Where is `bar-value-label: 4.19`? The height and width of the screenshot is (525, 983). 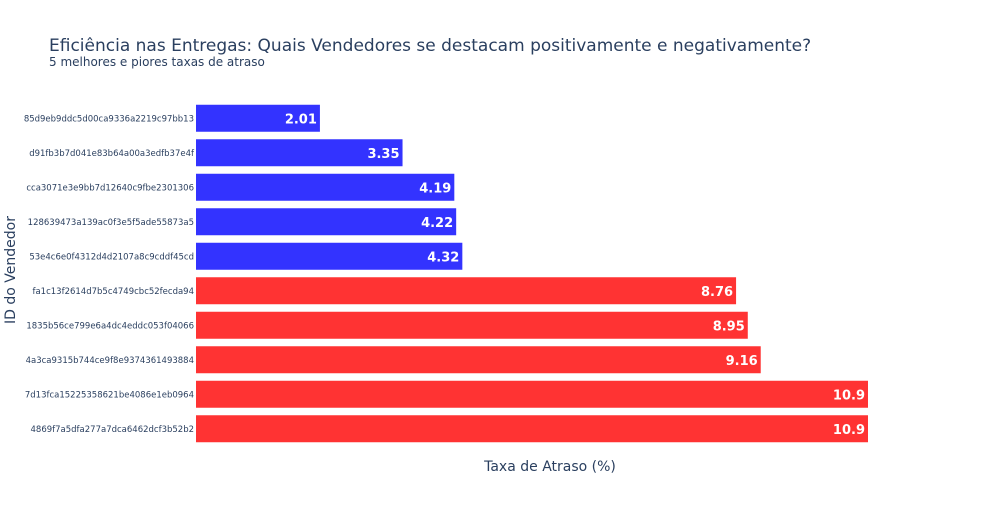 bar-value-label: 4.19 is located at coordinates (435, 188).